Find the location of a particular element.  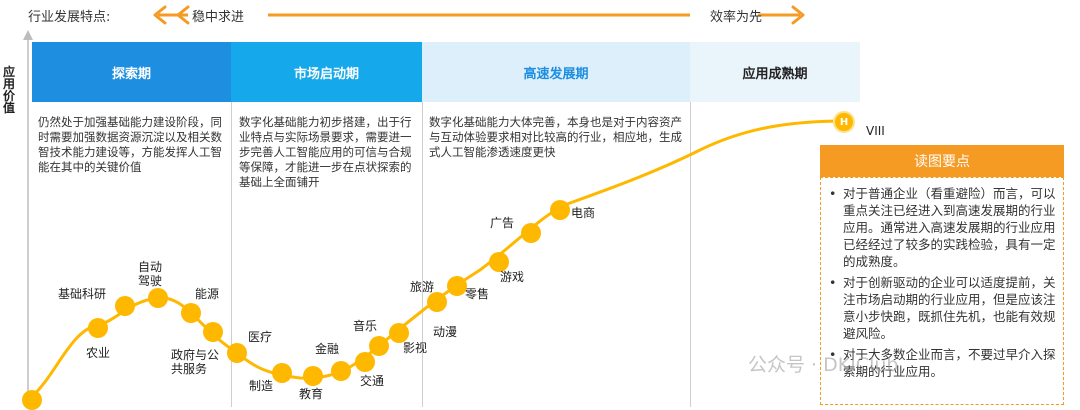

industry-basic-research: 基础科研 is located at coordinates (82, 294).